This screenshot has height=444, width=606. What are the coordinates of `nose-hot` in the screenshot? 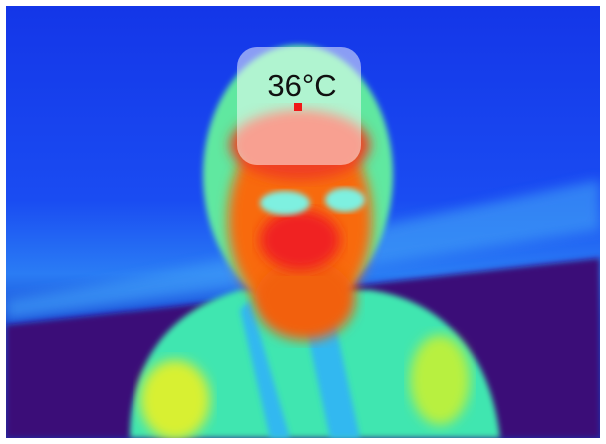 It's located at (300, 240).